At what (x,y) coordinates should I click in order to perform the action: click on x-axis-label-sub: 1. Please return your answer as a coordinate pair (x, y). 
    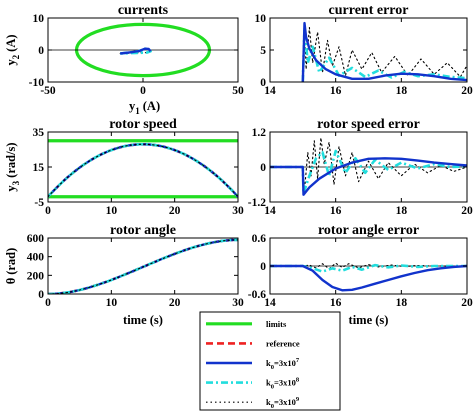
    Looking at the image, I should click on (137, 111).